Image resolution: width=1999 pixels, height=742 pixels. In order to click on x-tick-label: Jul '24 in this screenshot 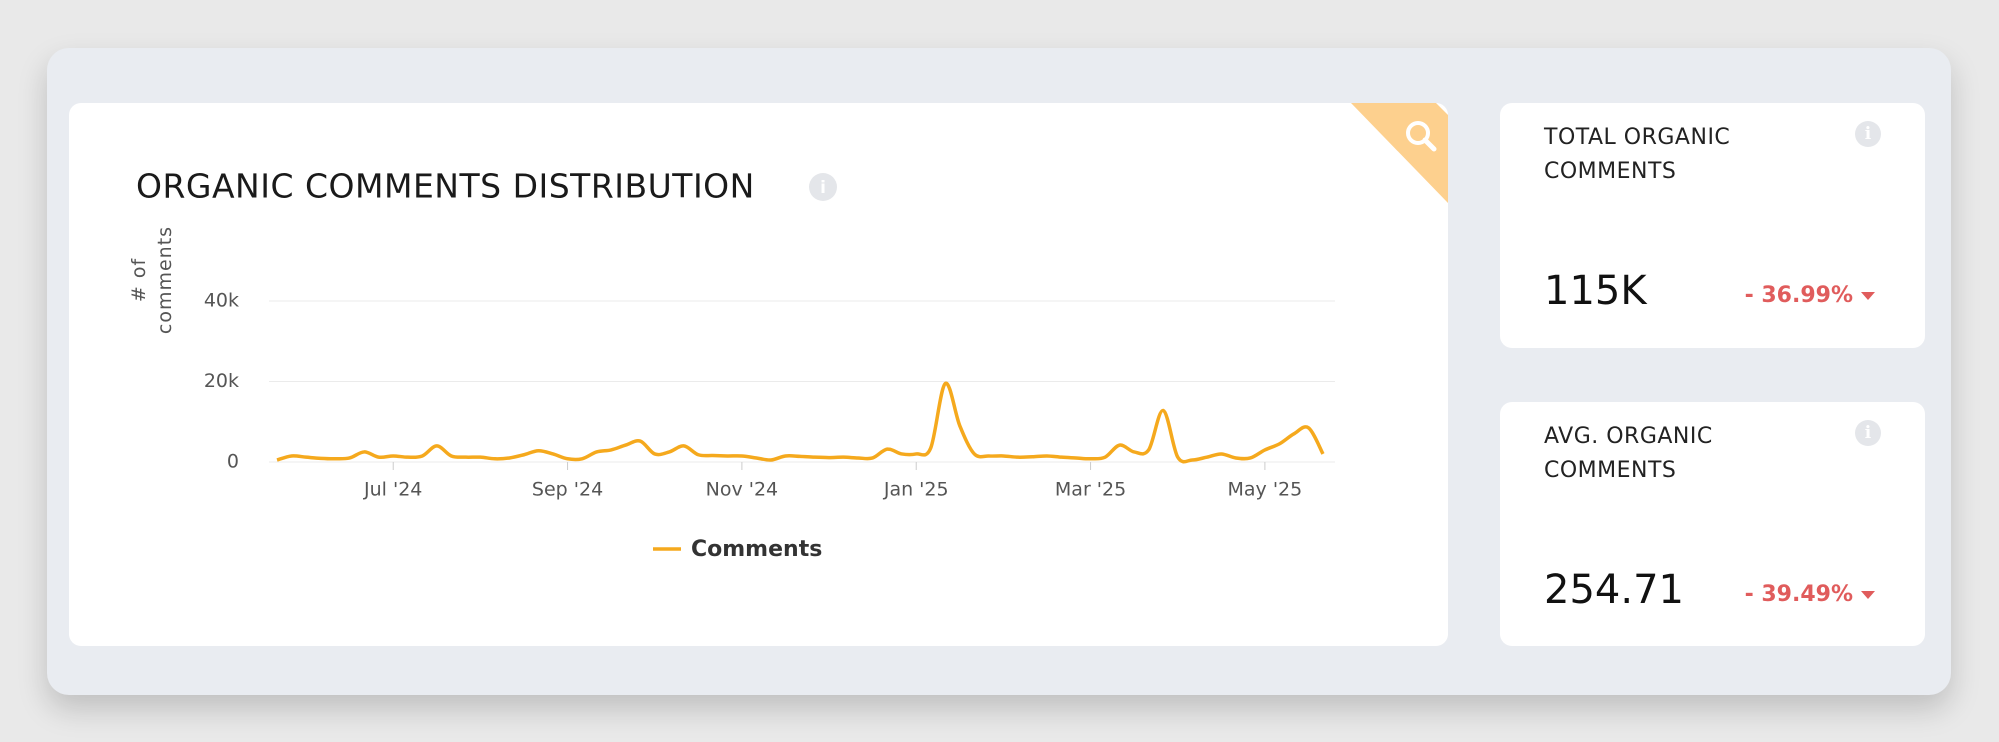, I will do `click(392, 490)`.